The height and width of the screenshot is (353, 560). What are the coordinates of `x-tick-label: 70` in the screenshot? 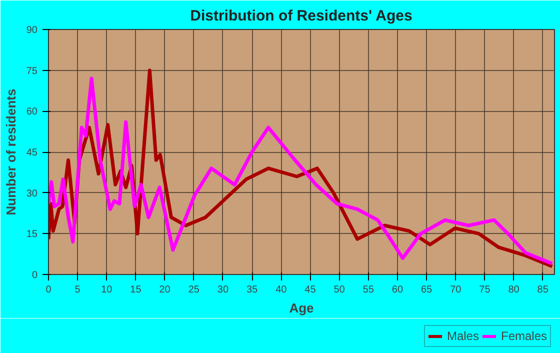 It's located at (456, 290).